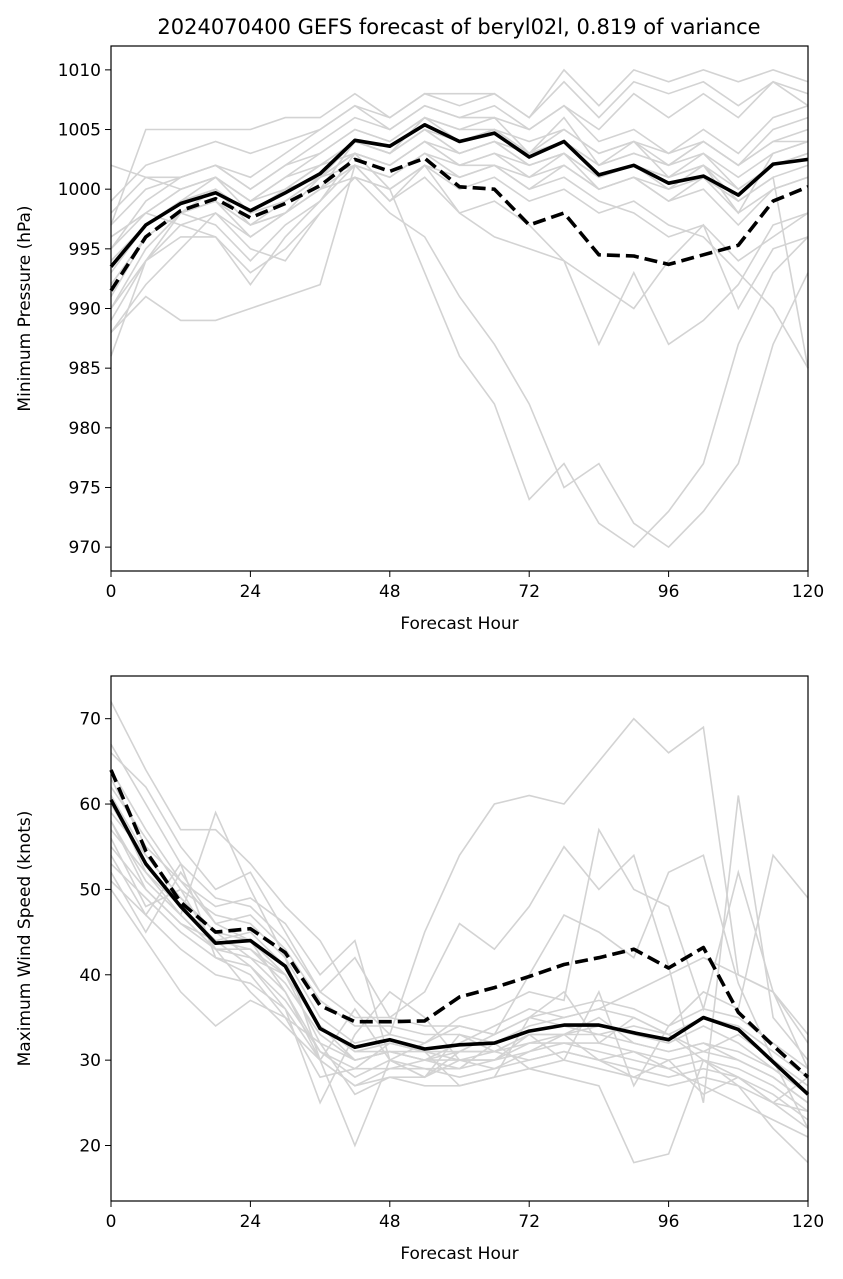 The image size is (843, 1279). Describe the element at coordinates (251, 592) in the screenshot. I see `pressure-x-tick-label: 24` at that location.